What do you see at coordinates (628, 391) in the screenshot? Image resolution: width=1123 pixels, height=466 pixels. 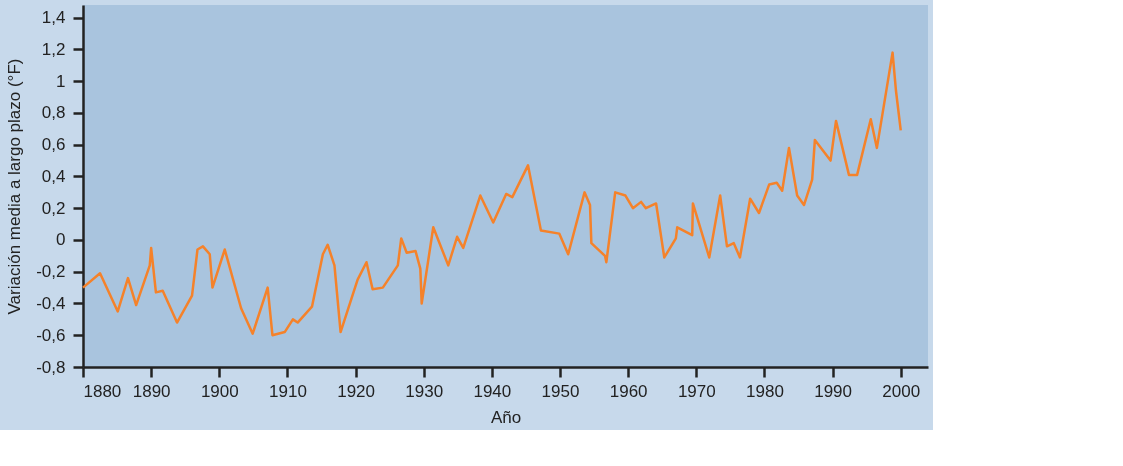 I see `x-tick-label: 1960` at bounding box center [628, 391].